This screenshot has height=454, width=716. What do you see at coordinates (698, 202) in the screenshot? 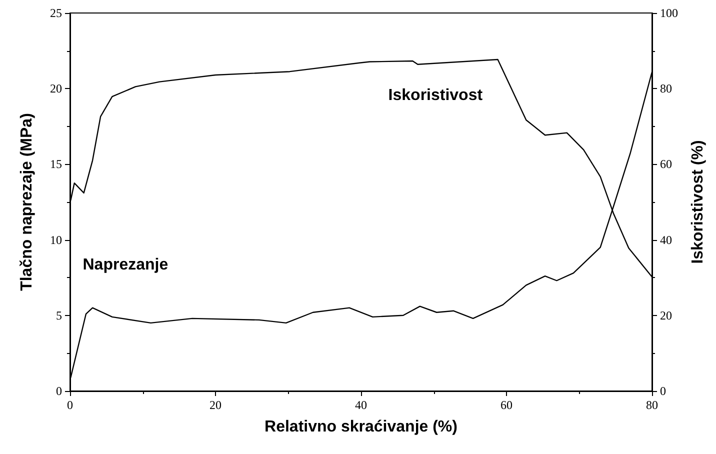
I see `y2-axis-title: Iskoristivost (%)` at bounding box center [698, 202].